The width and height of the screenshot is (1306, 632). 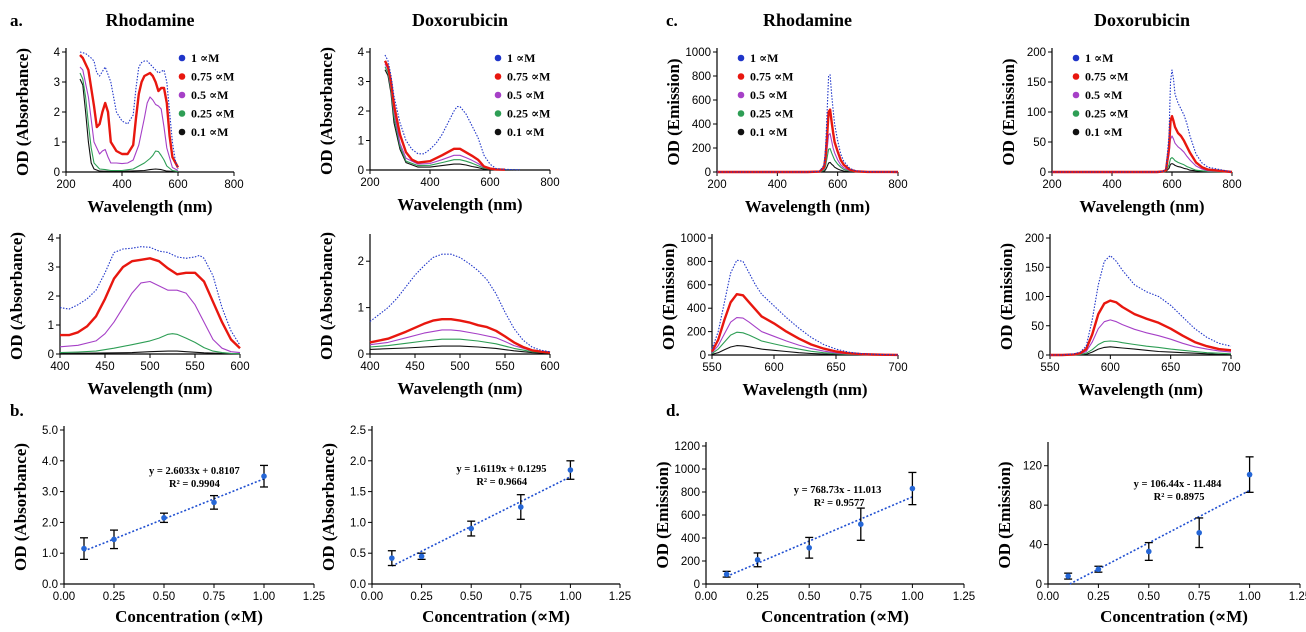 What do you see at coordinates (57, 53) in the screenshot?
I see `y-tick-label: 4` at bounding box center [57, 53].